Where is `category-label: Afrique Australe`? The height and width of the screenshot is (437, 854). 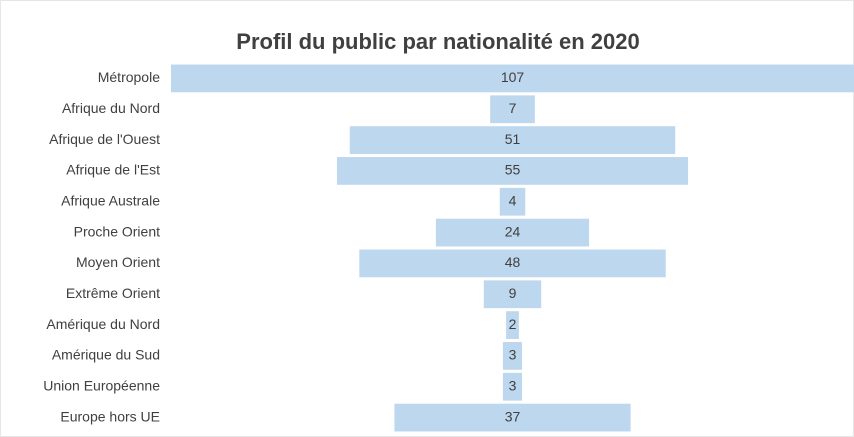 category-label: Afrique Australe is located at coordinates (110, 200).